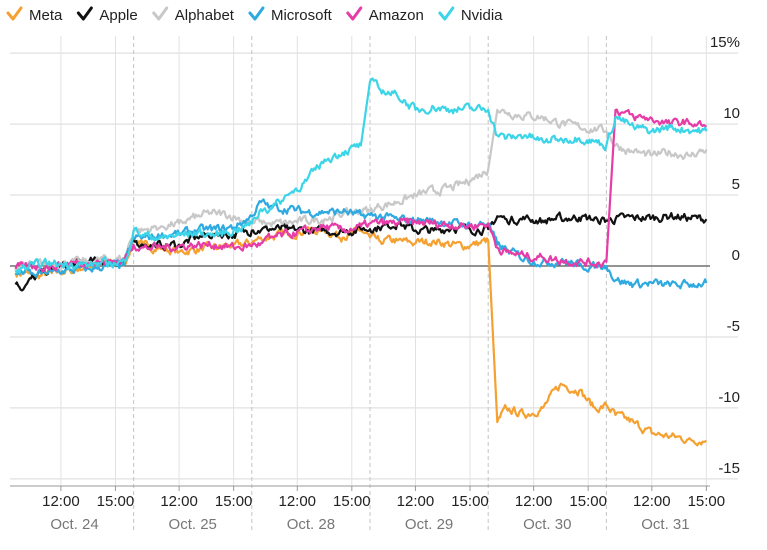 The height and width of the screenshot is (550, 767). I want to click on legend-label-microsoft: Microsoft, so click(302, 15).